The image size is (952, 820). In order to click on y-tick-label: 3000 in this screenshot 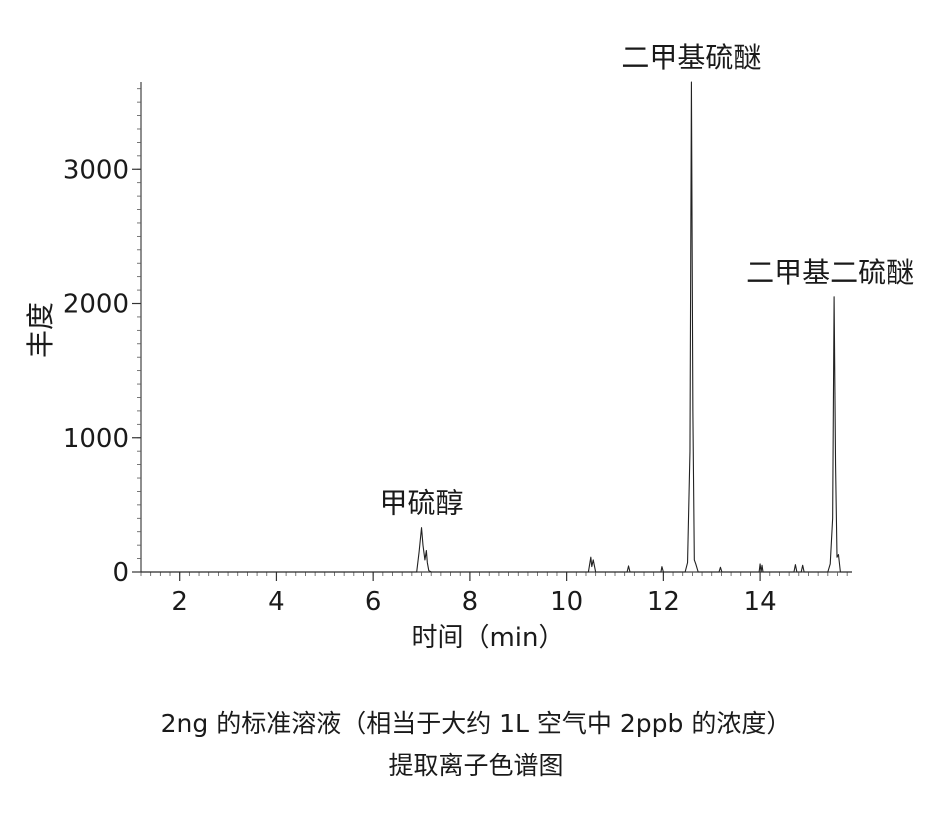, I will do `click(96, 170)`.